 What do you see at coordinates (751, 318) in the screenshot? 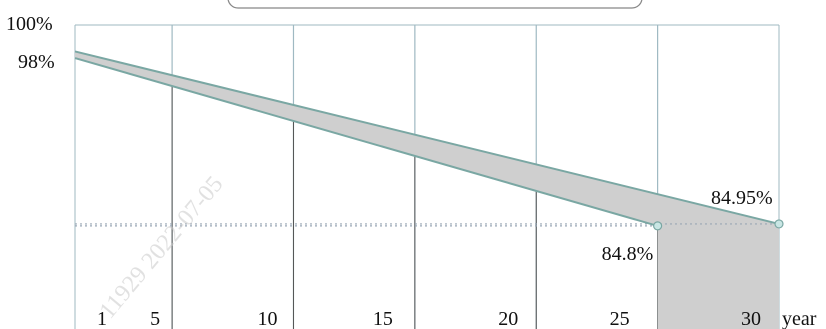
I see `x-tick-30: 30` at bounding box center [751, 318].